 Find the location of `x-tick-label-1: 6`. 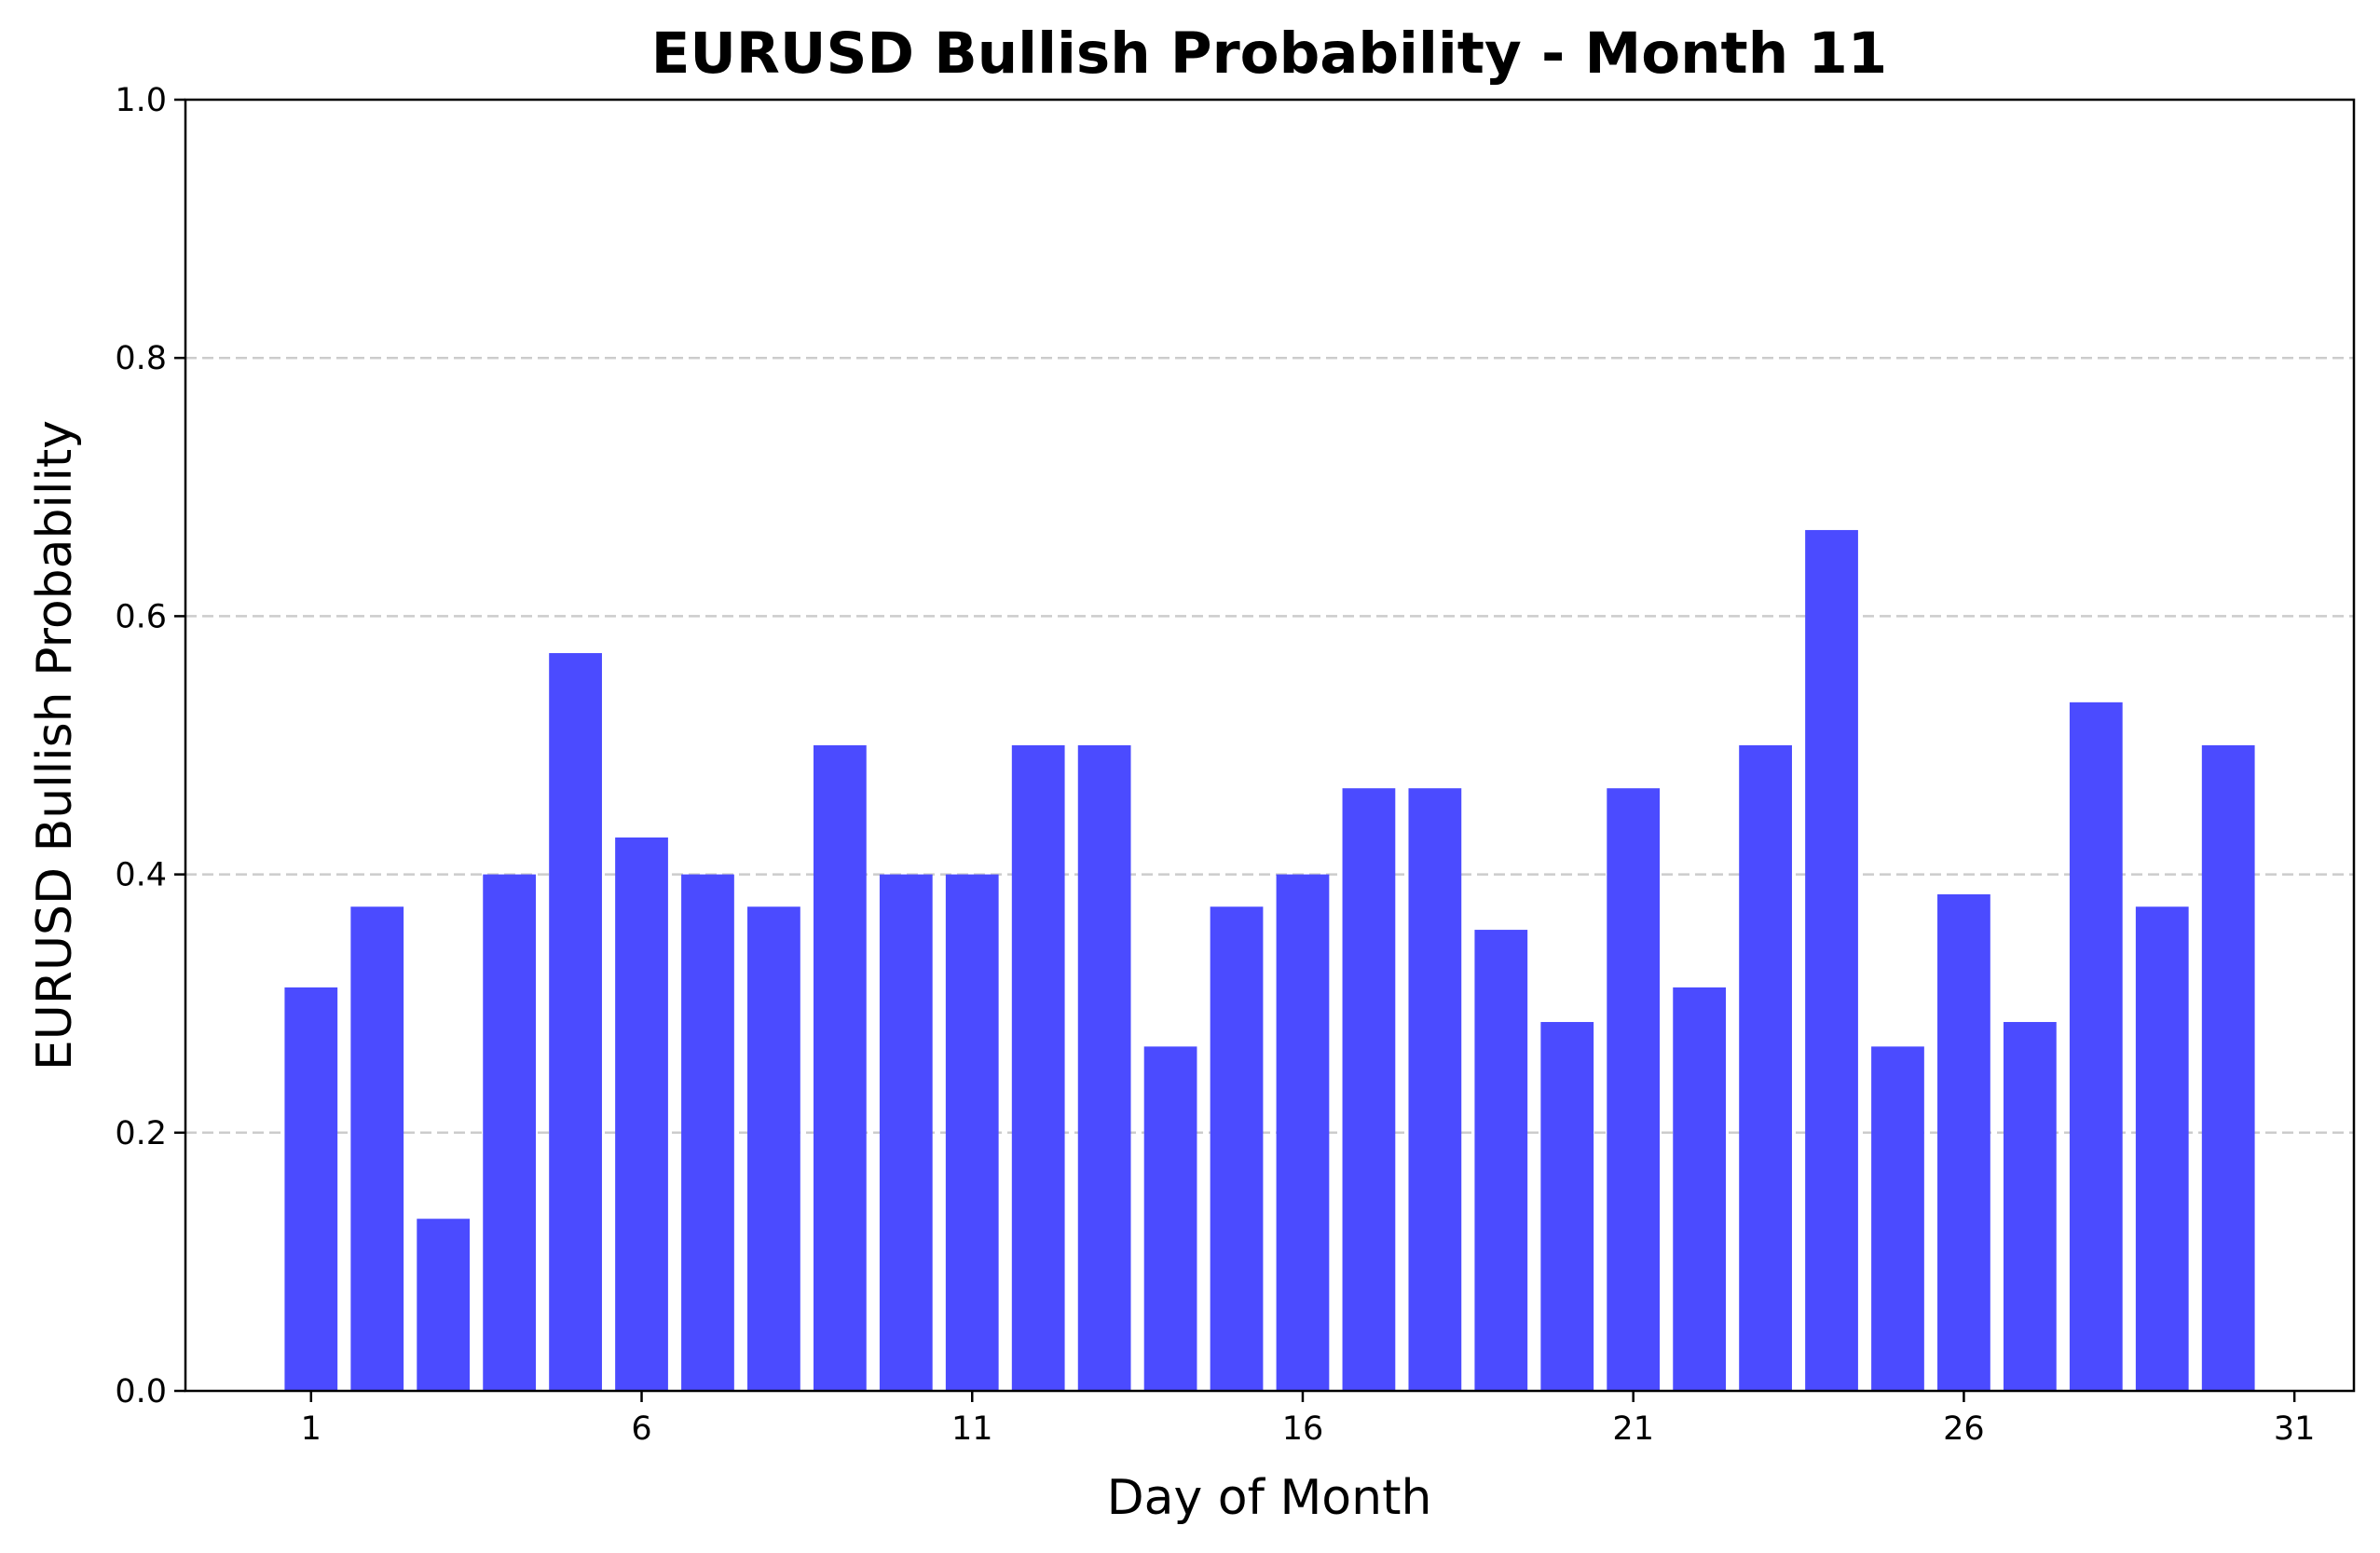

x-tick-label-1: 6 is located at coordinates (641, 1429).